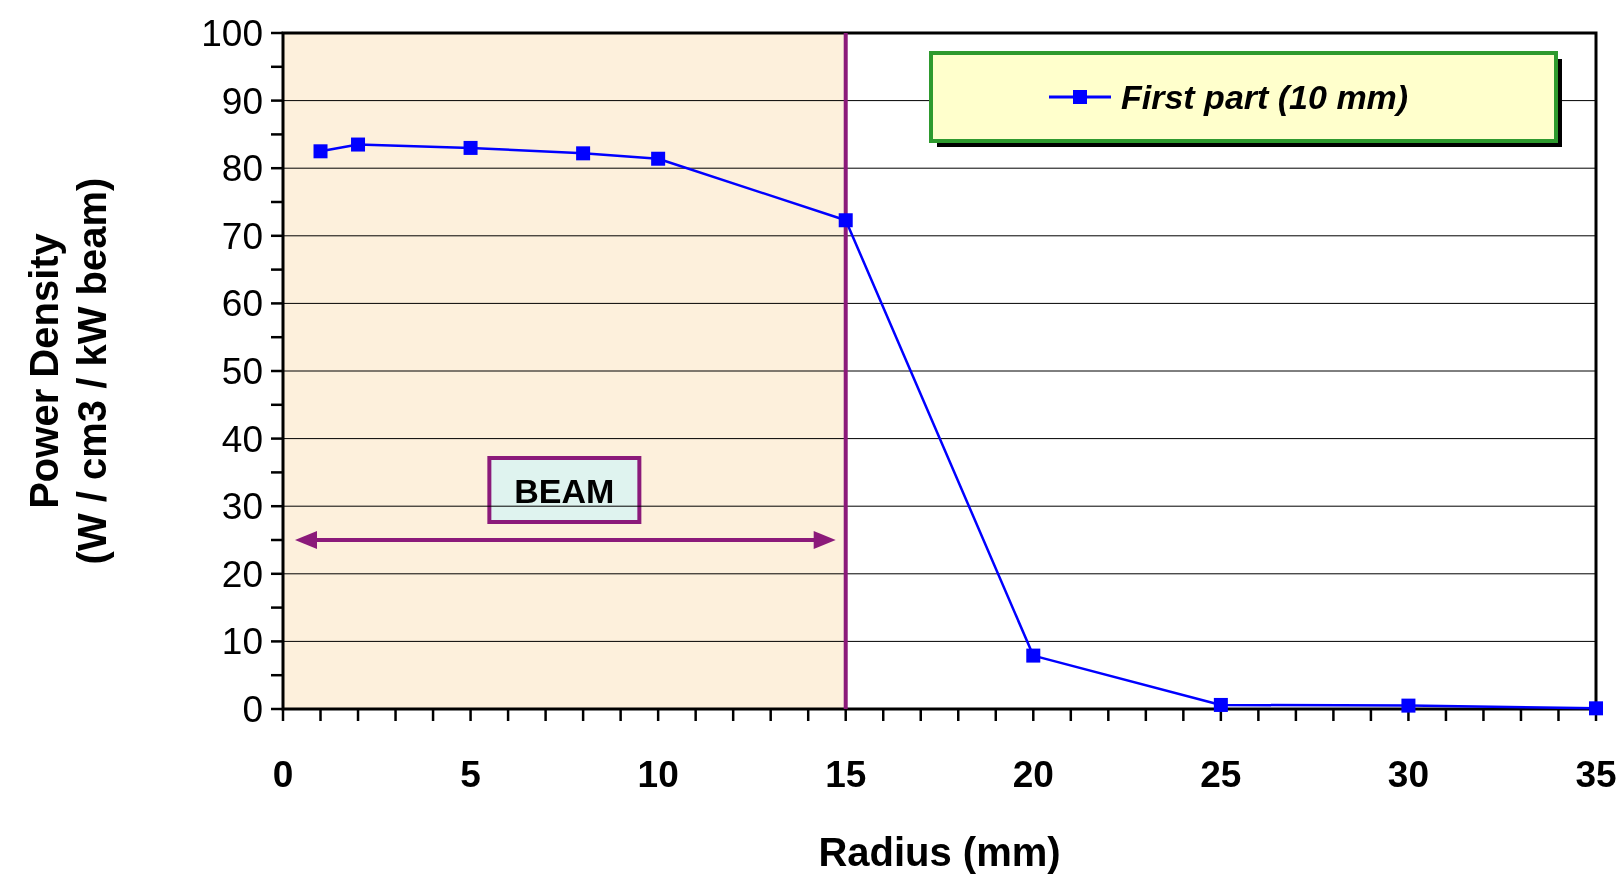  I want to click on y-tick-label: 60, so click(242, 304).